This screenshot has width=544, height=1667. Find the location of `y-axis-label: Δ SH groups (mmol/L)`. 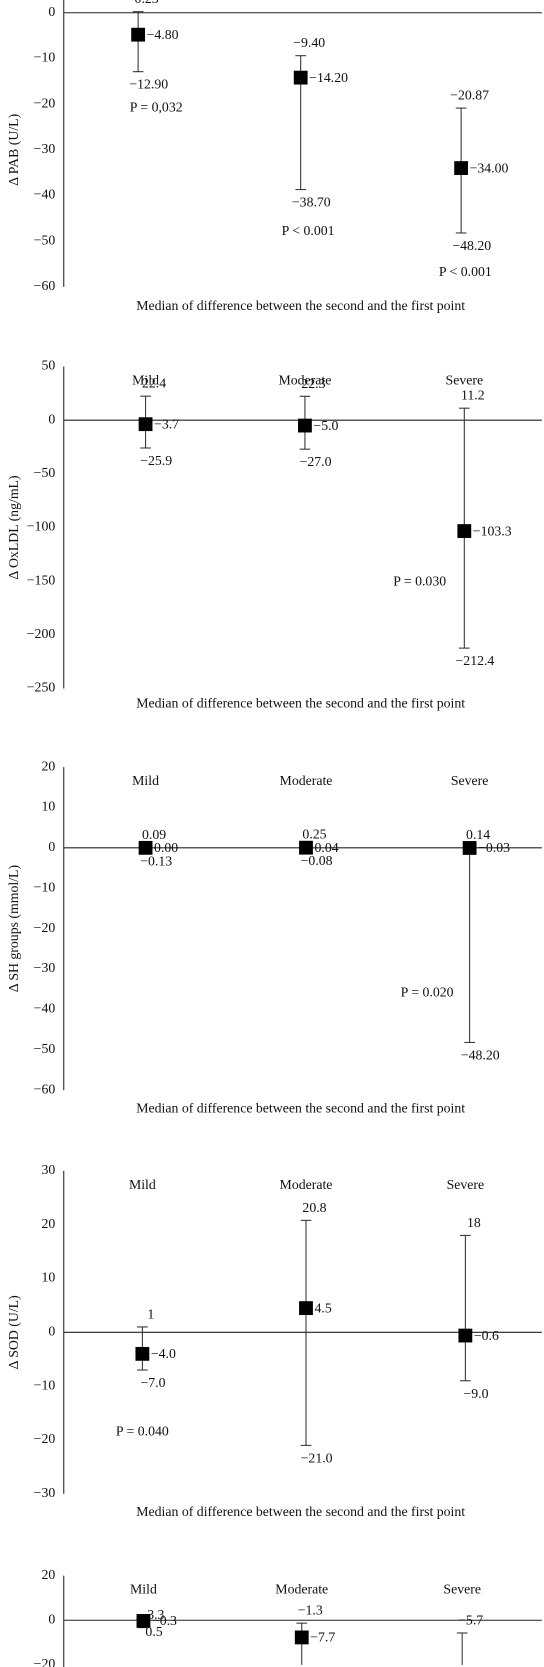

y-axis-label: Δ SH groups (mmol/L) is located at coordinates (14, 928).